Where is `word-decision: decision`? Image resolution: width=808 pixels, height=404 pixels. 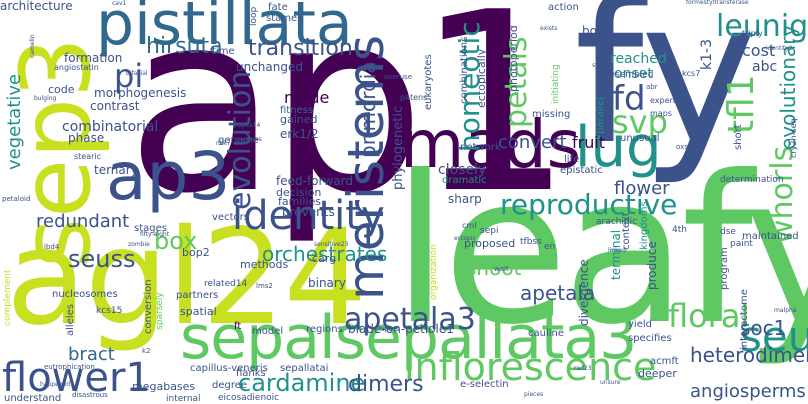
word-decision: decision is located at coordinates (299, 192).